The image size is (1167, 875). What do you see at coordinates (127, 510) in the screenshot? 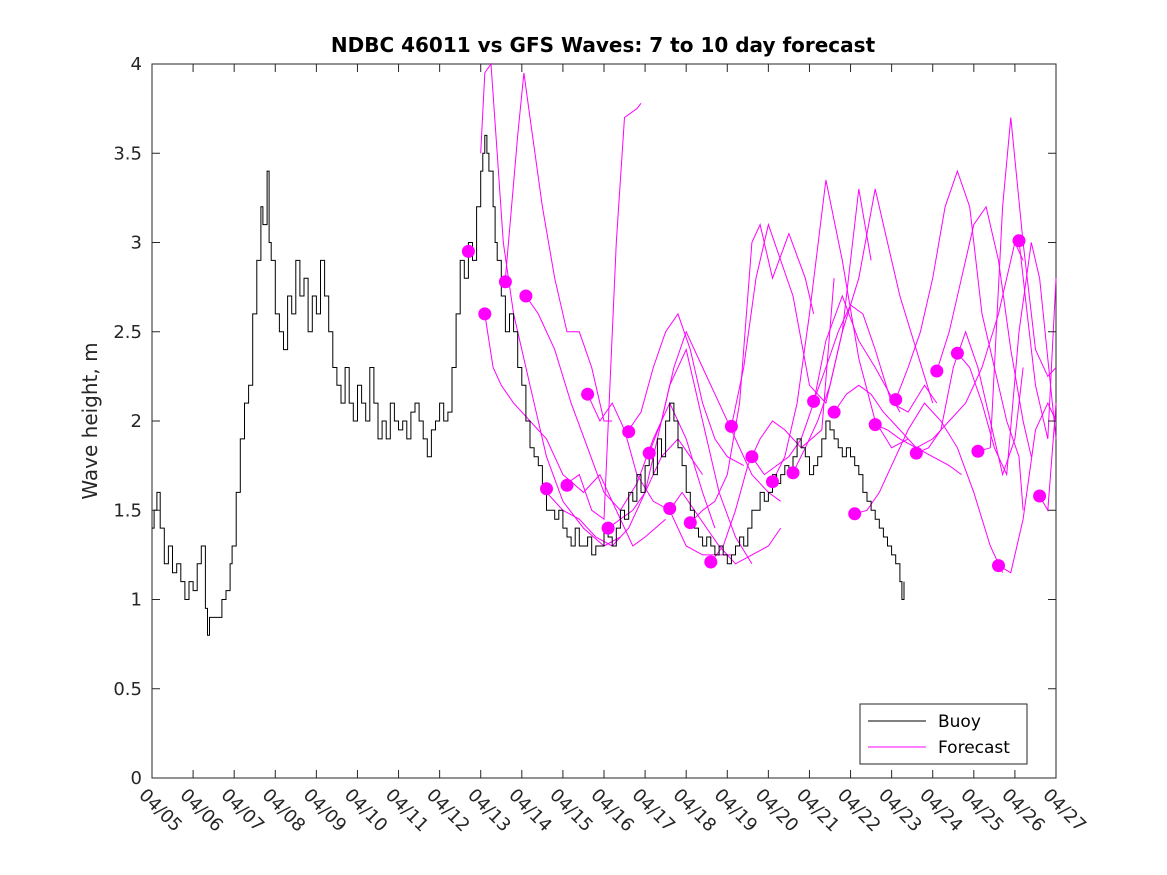
I see `y-tick-label: 1.5` at bounding box center [127, 510].